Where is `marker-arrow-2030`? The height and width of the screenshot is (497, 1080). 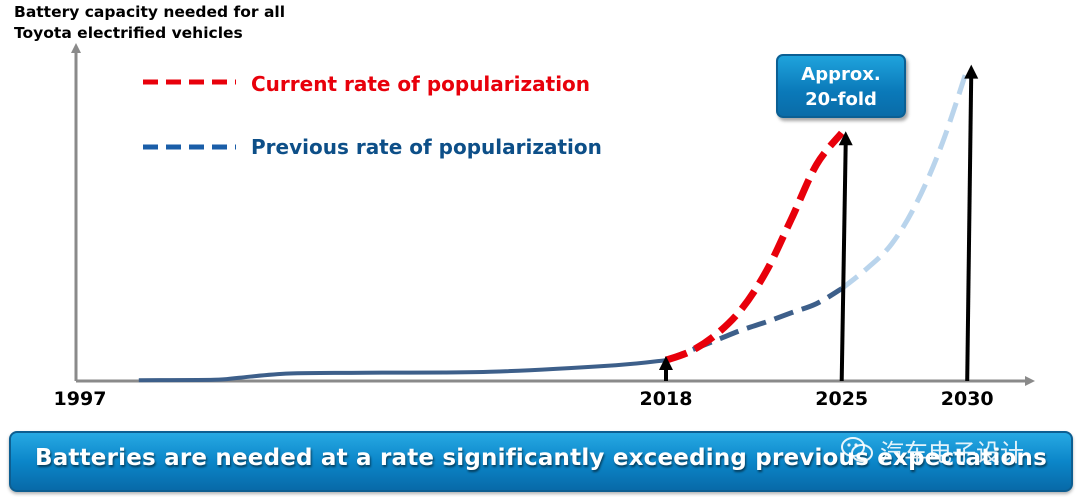
marker-arrow-2030 is located at coordinates (971, 223).